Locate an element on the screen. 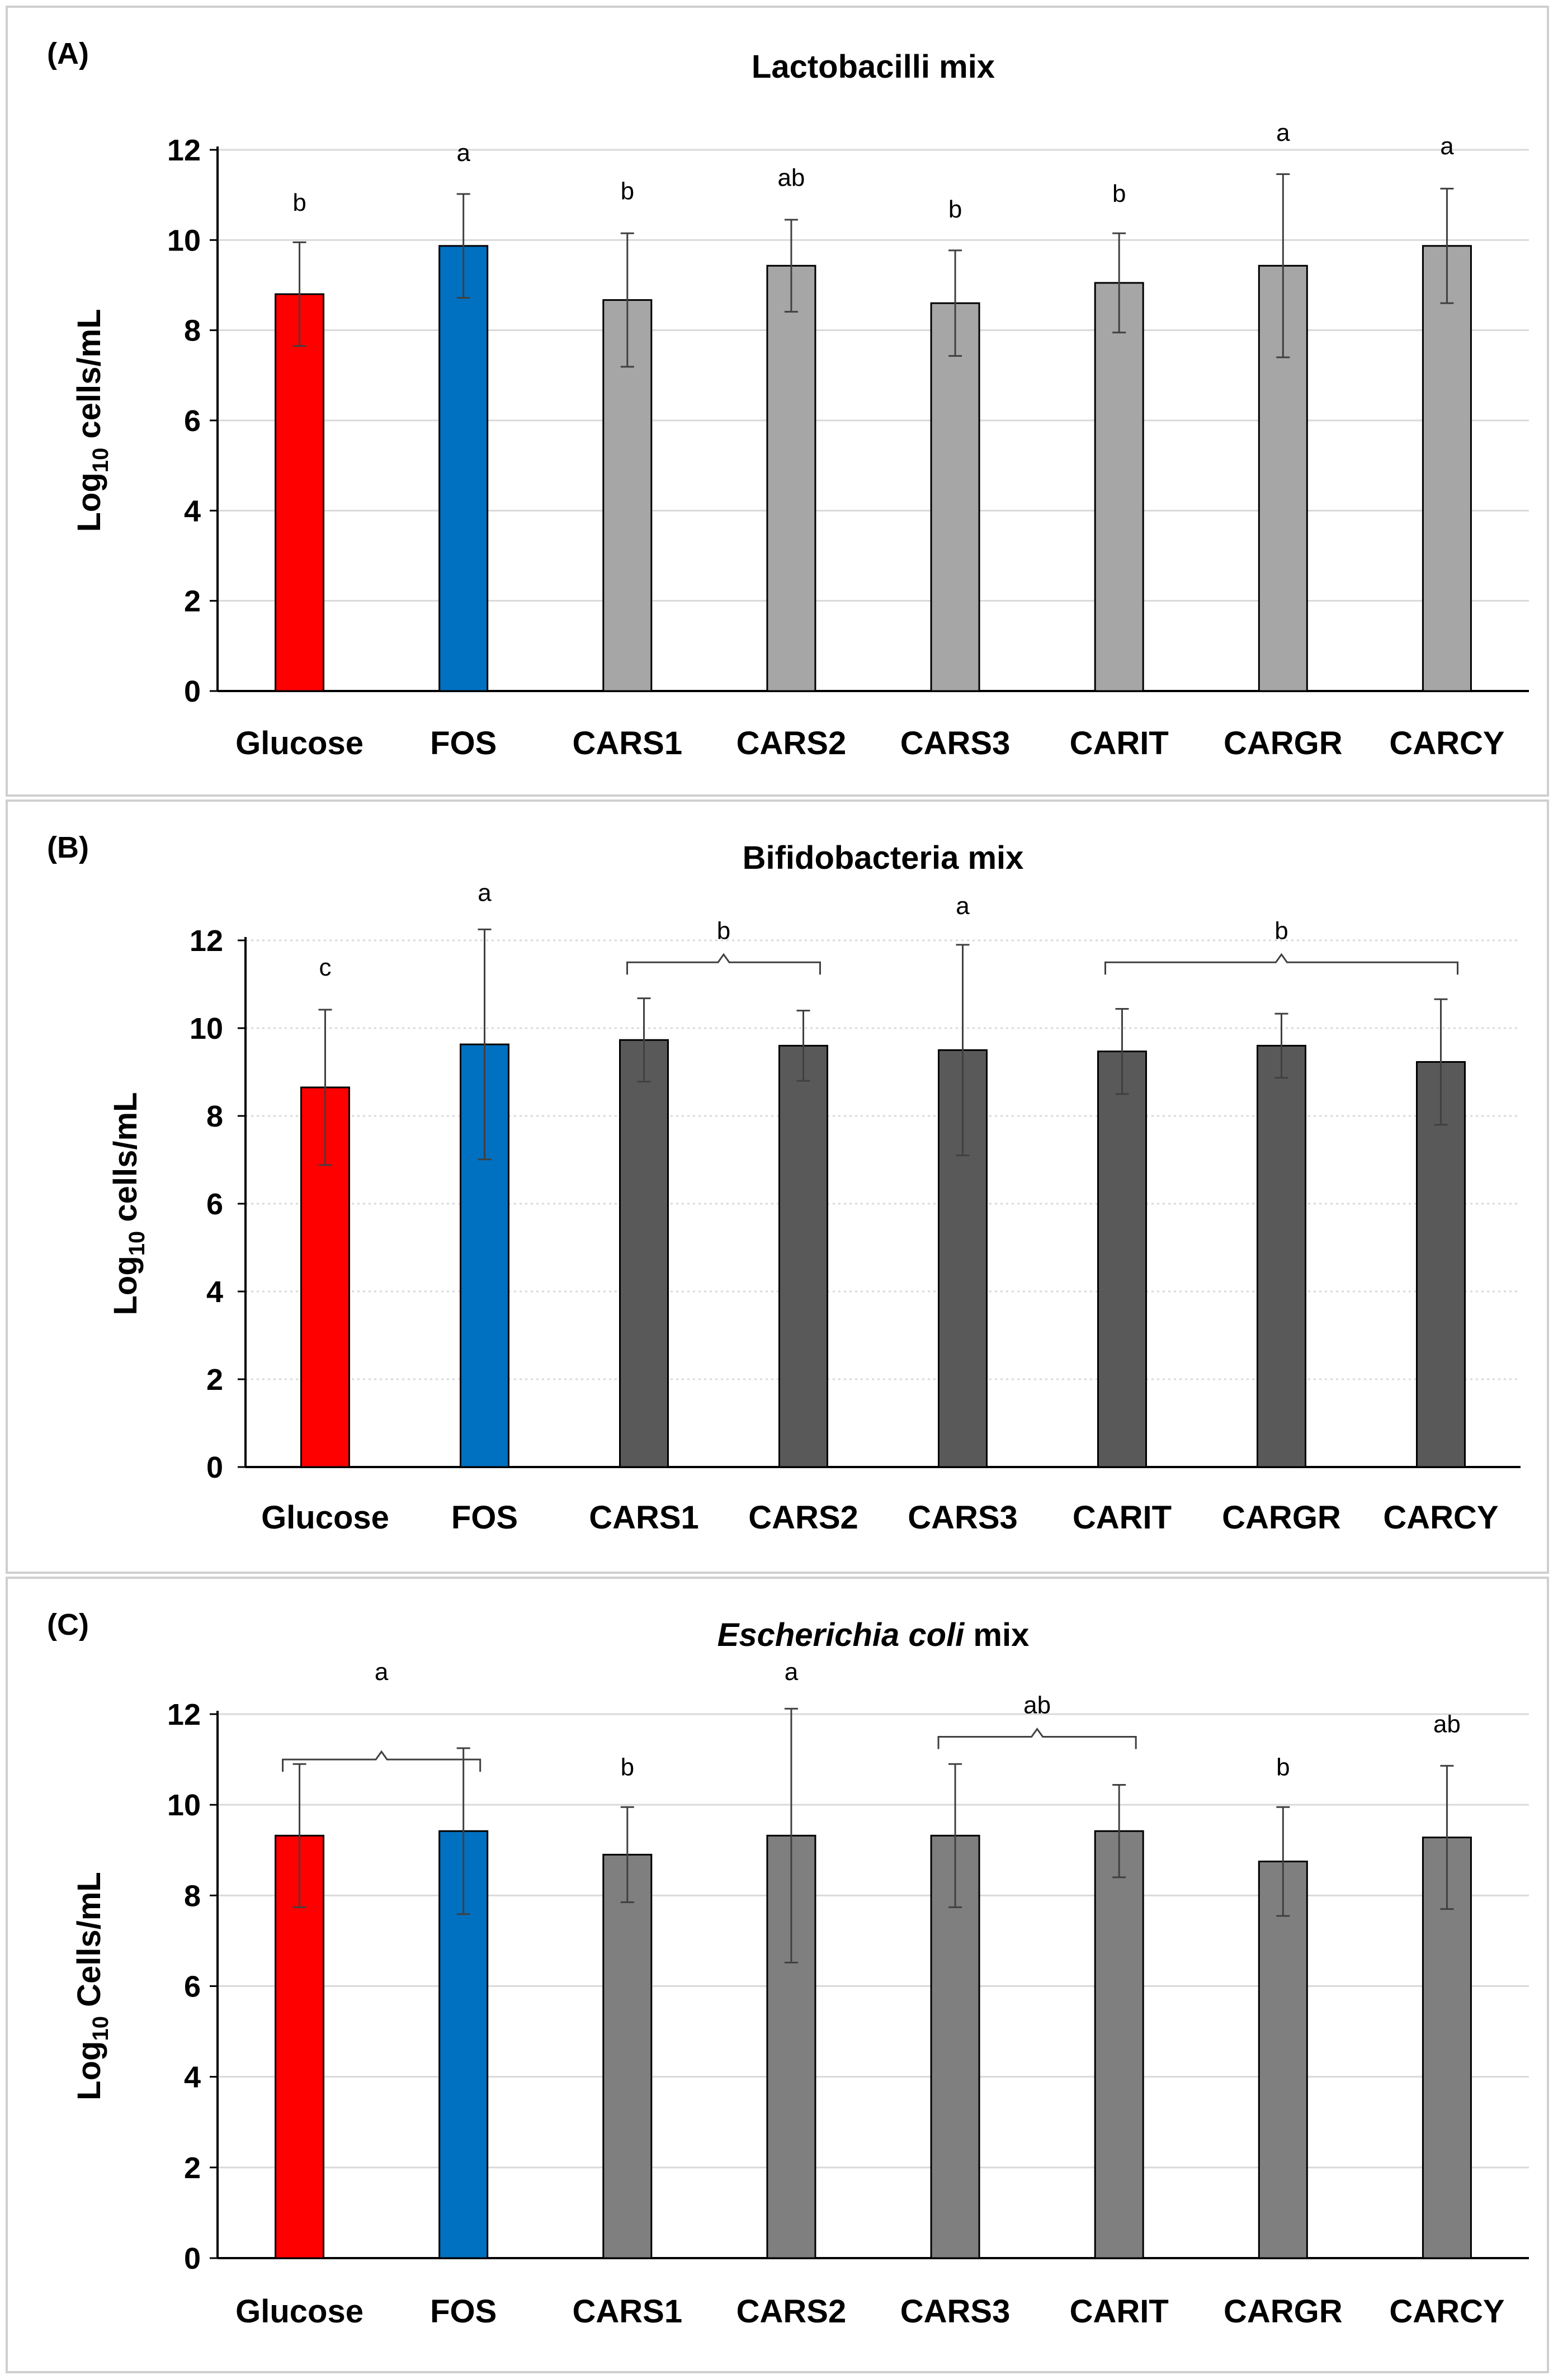  panel-label: (C) is located at coordinates (68, 1624).